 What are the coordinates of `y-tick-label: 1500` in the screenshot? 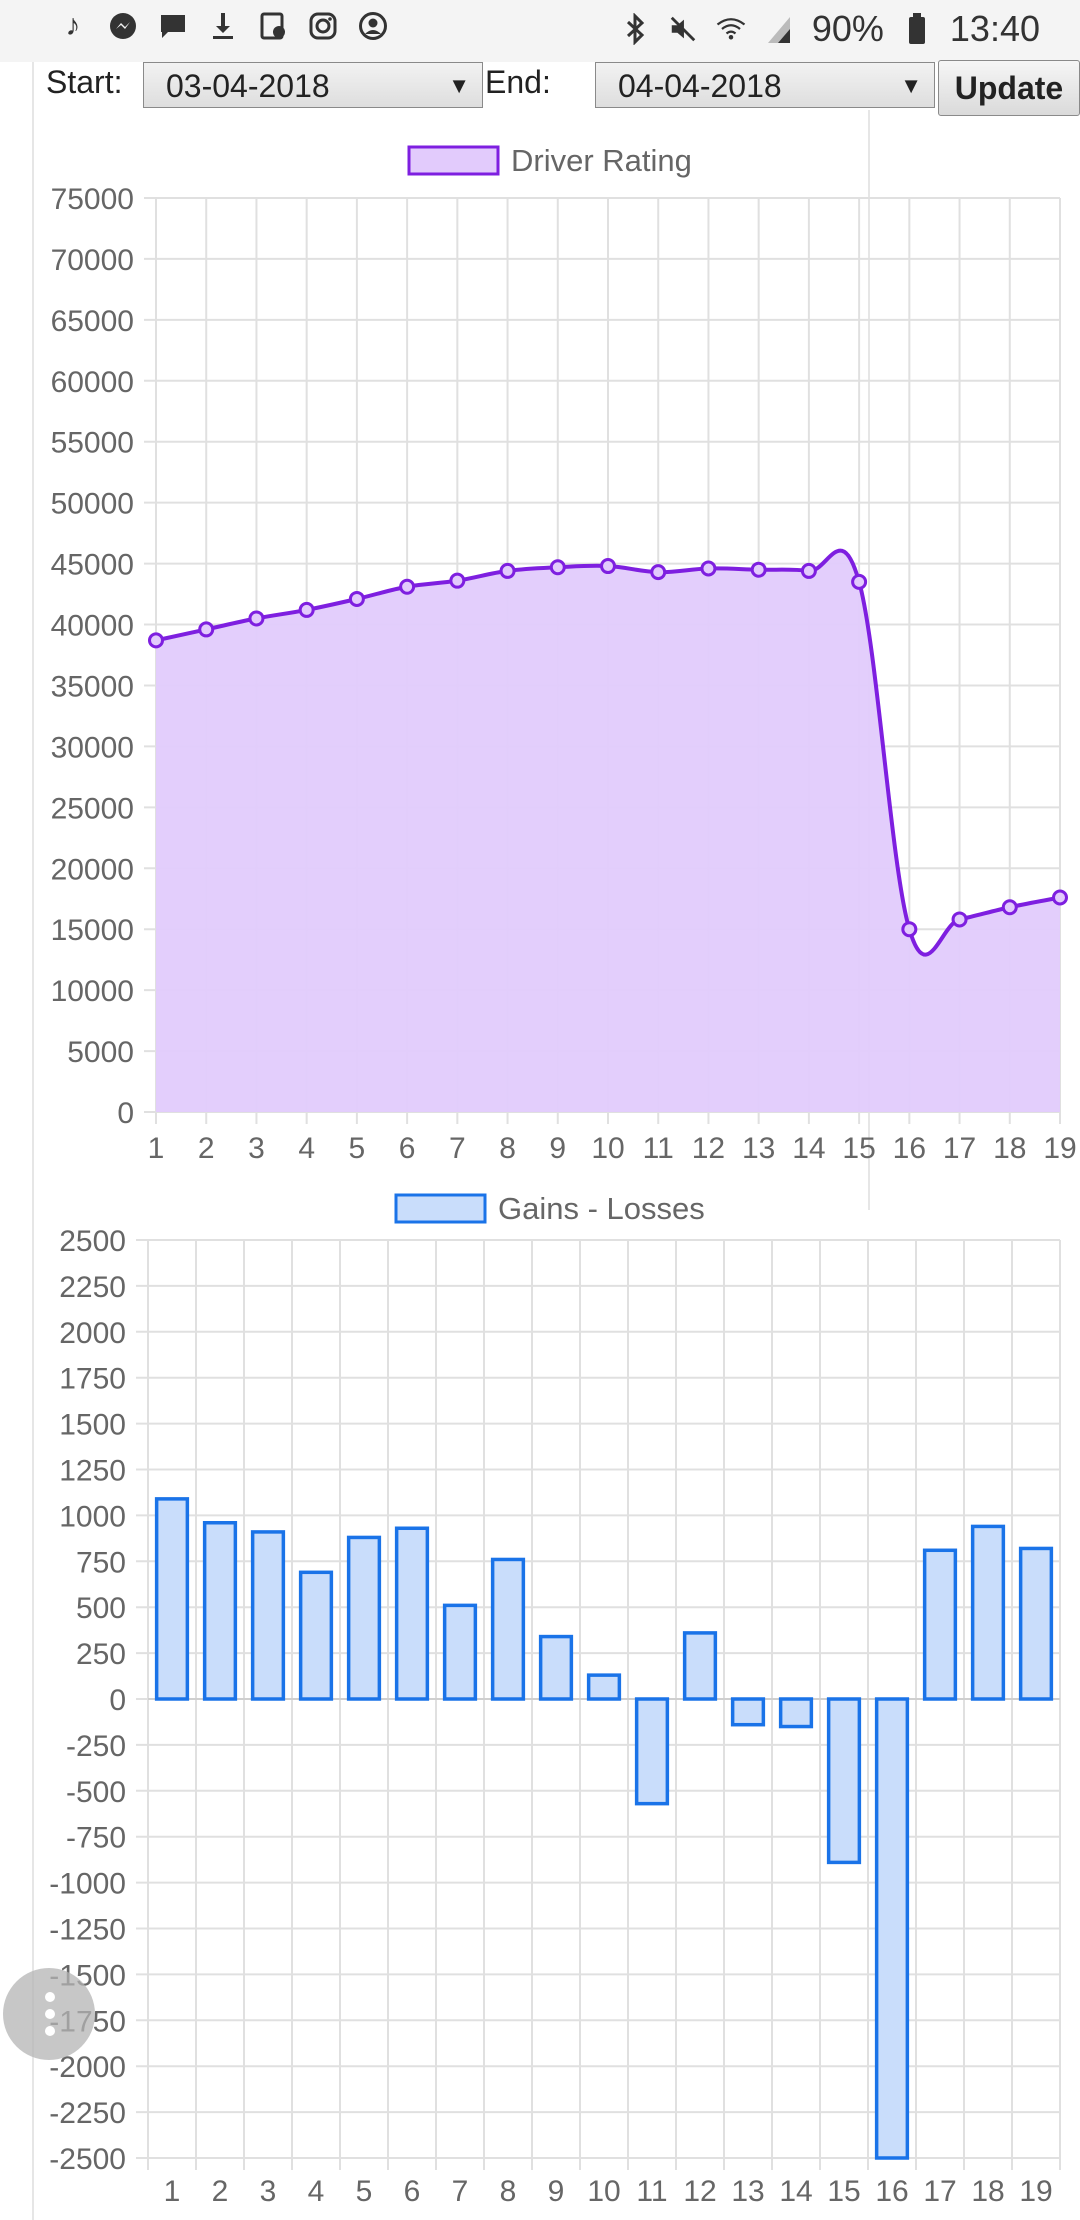 It's located at (92, 1425).